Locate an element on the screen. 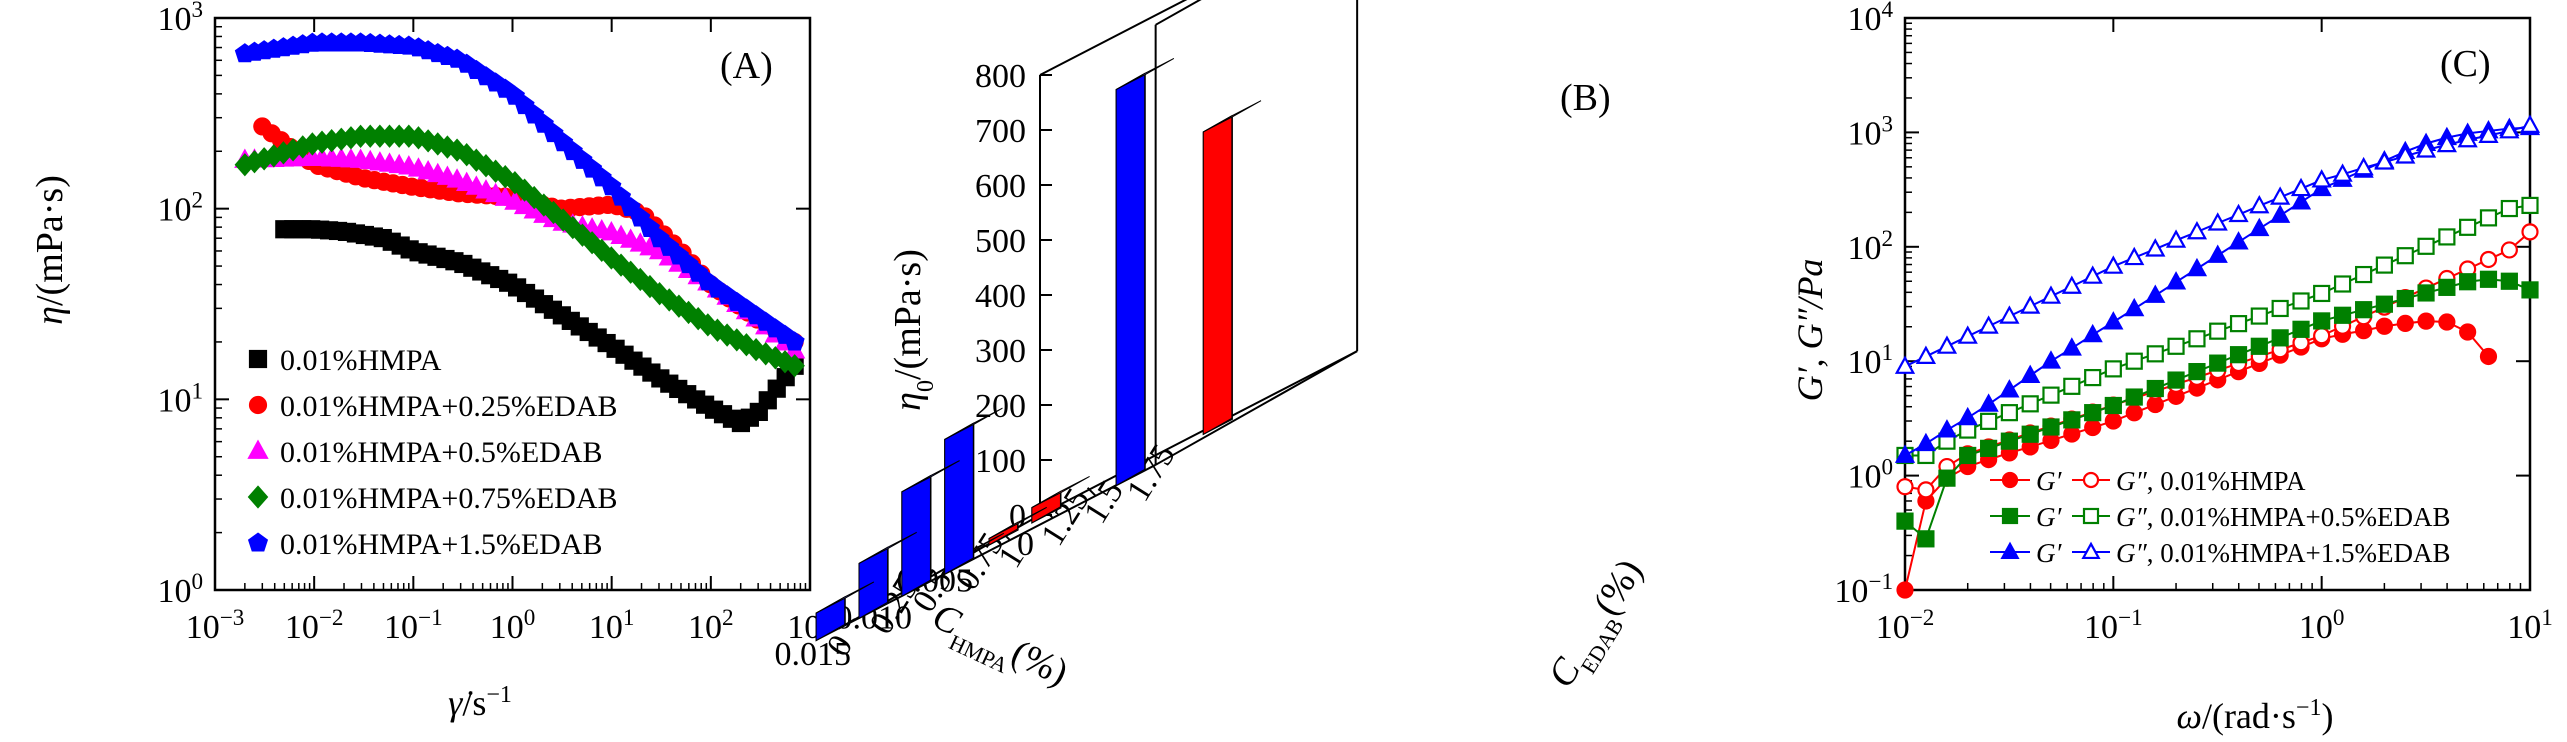 This screenshot has height=742, width=2567. panel-c-x-axis-label: ω/(rad·s−1) is located at coordinates (2255, 715).